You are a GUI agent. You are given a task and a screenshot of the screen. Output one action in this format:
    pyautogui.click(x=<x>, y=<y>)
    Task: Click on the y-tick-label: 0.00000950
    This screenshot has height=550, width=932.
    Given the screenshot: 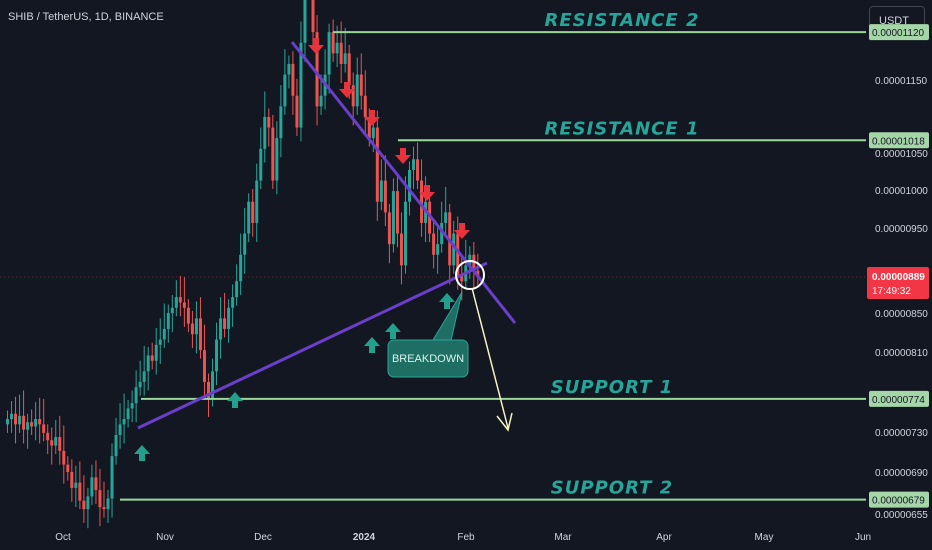 What is the action you would take?
    pyautogui.click(x=901, y=229)
    